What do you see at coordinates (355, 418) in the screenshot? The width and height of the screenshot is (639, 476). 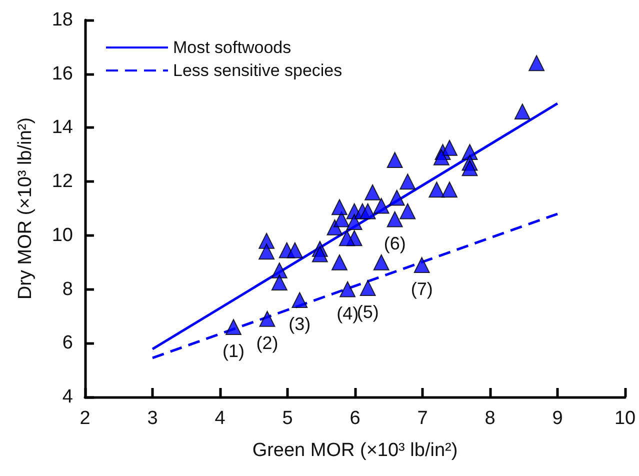 I see `x-tick-label: 6` at bounding box center [355, 418].